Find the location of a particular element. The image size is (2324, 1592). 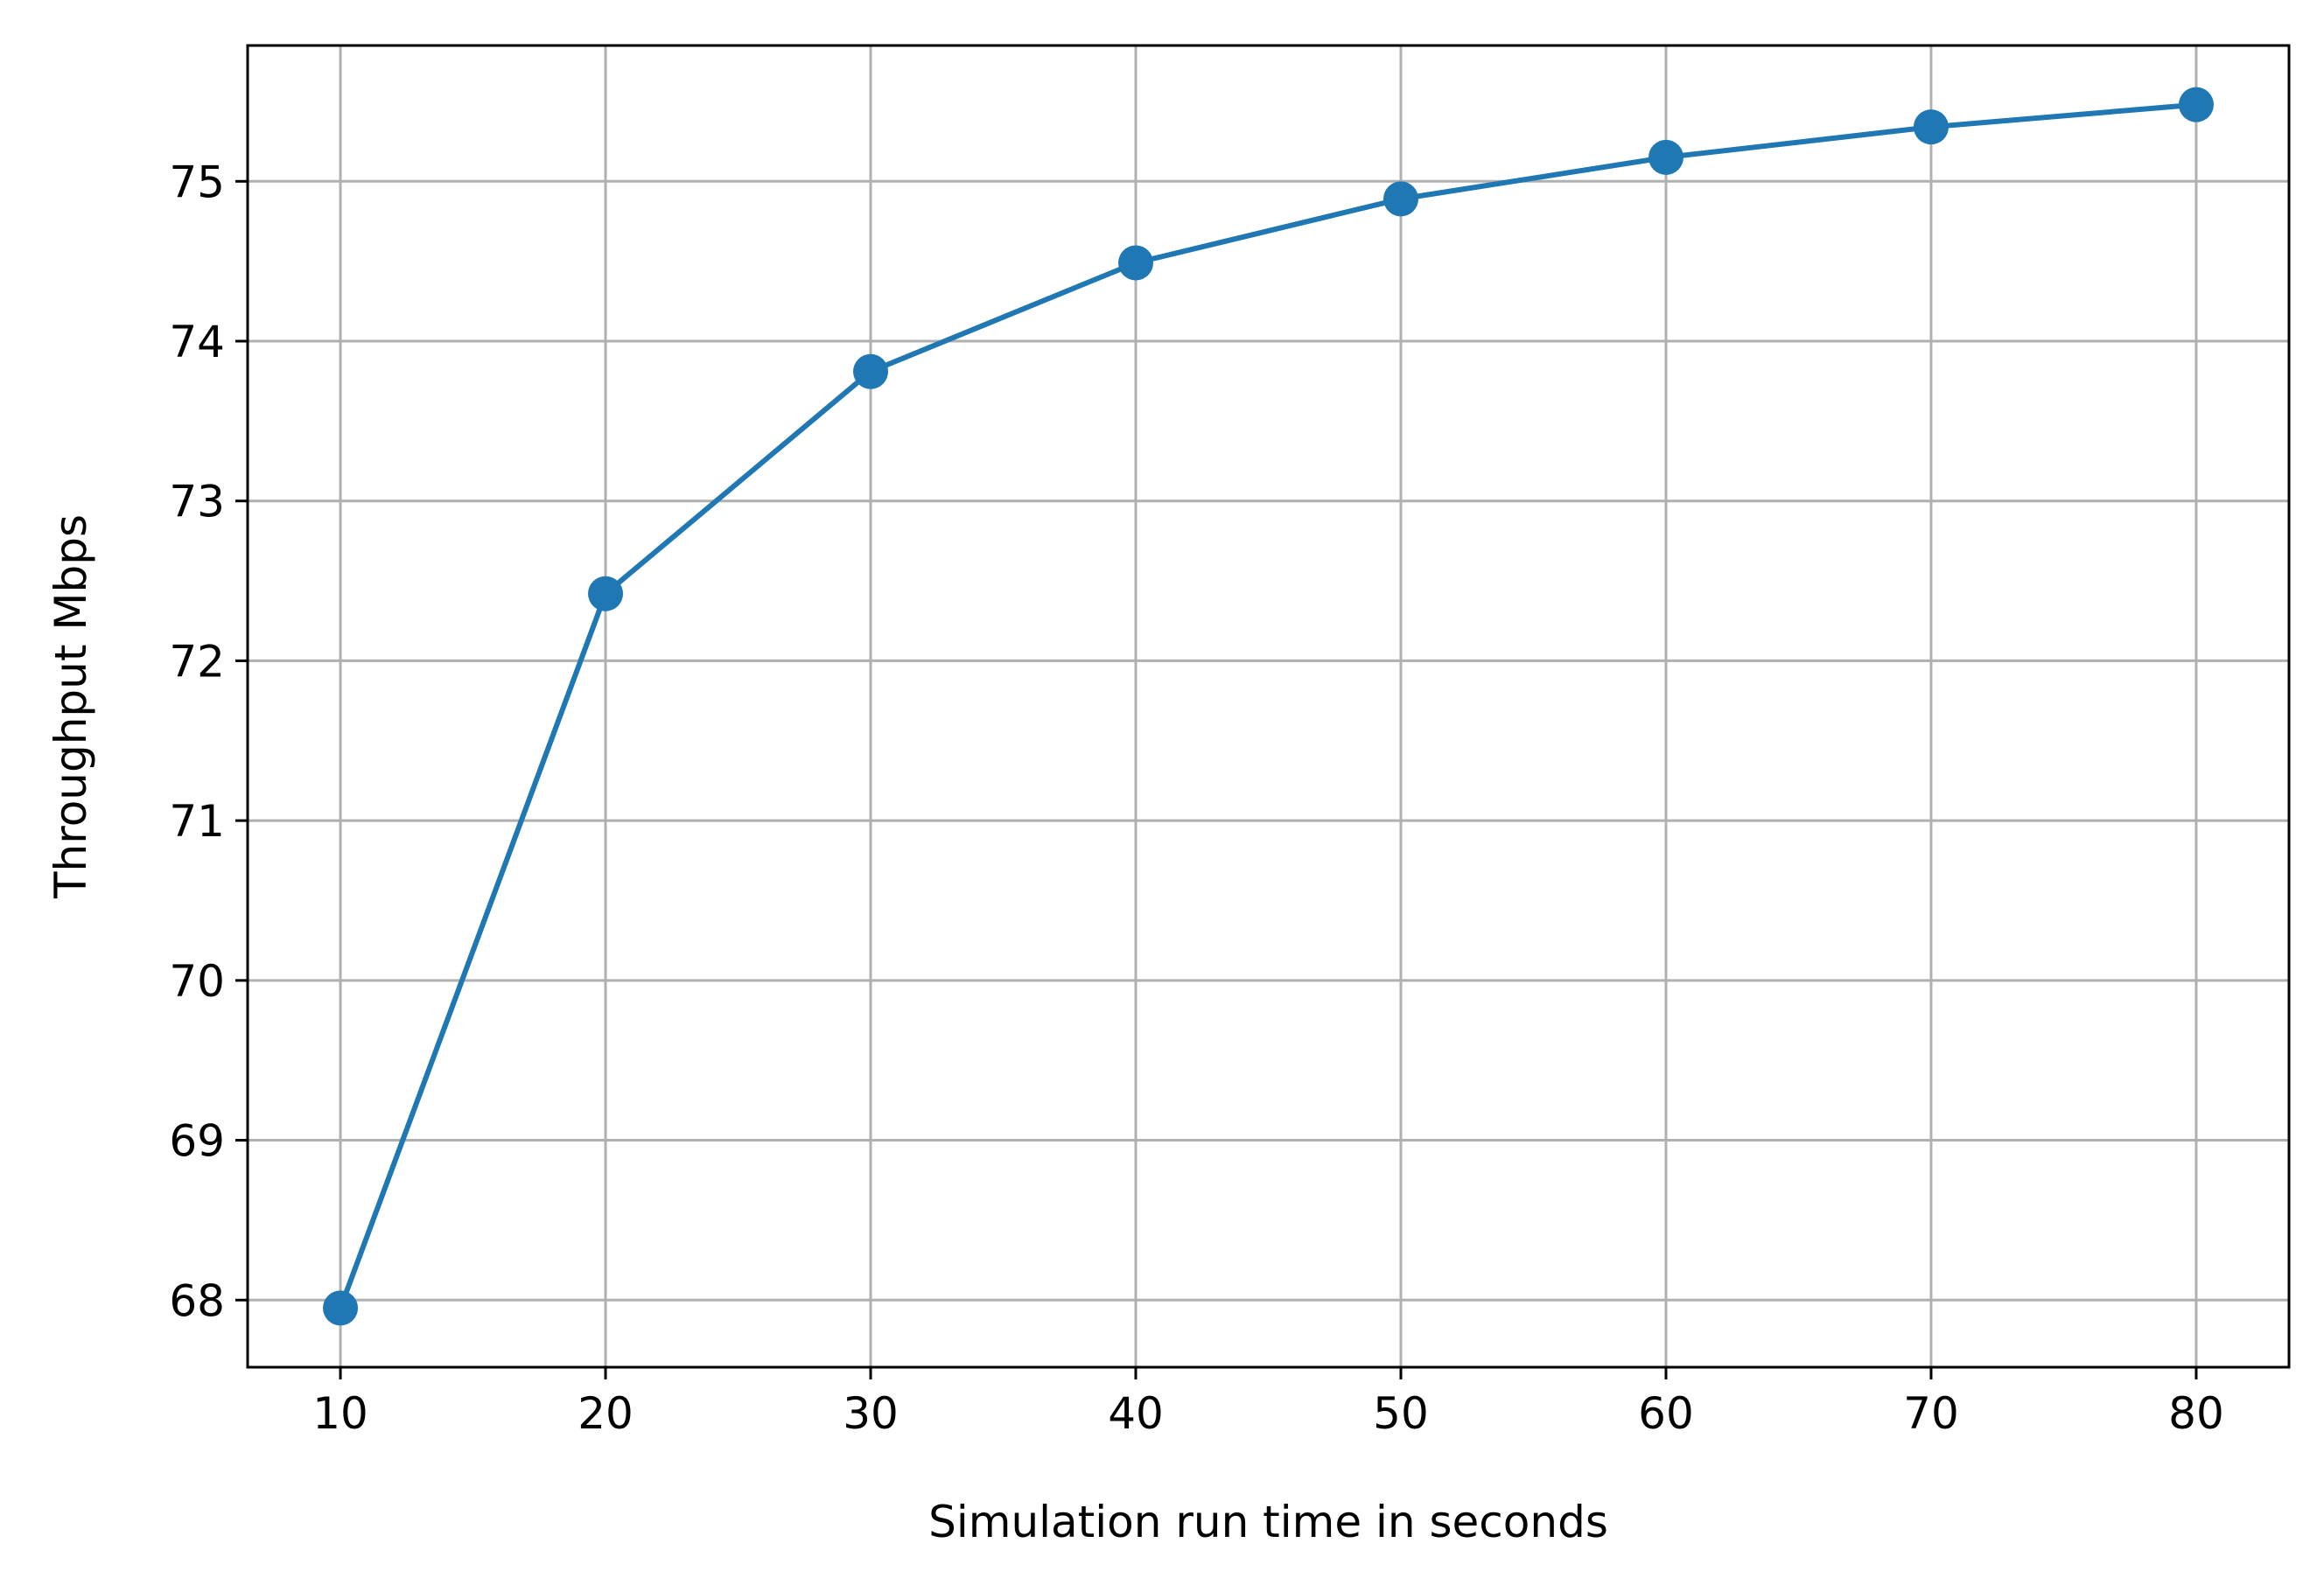

x-tick-label: 30 is located at coordinates (871, 1413).